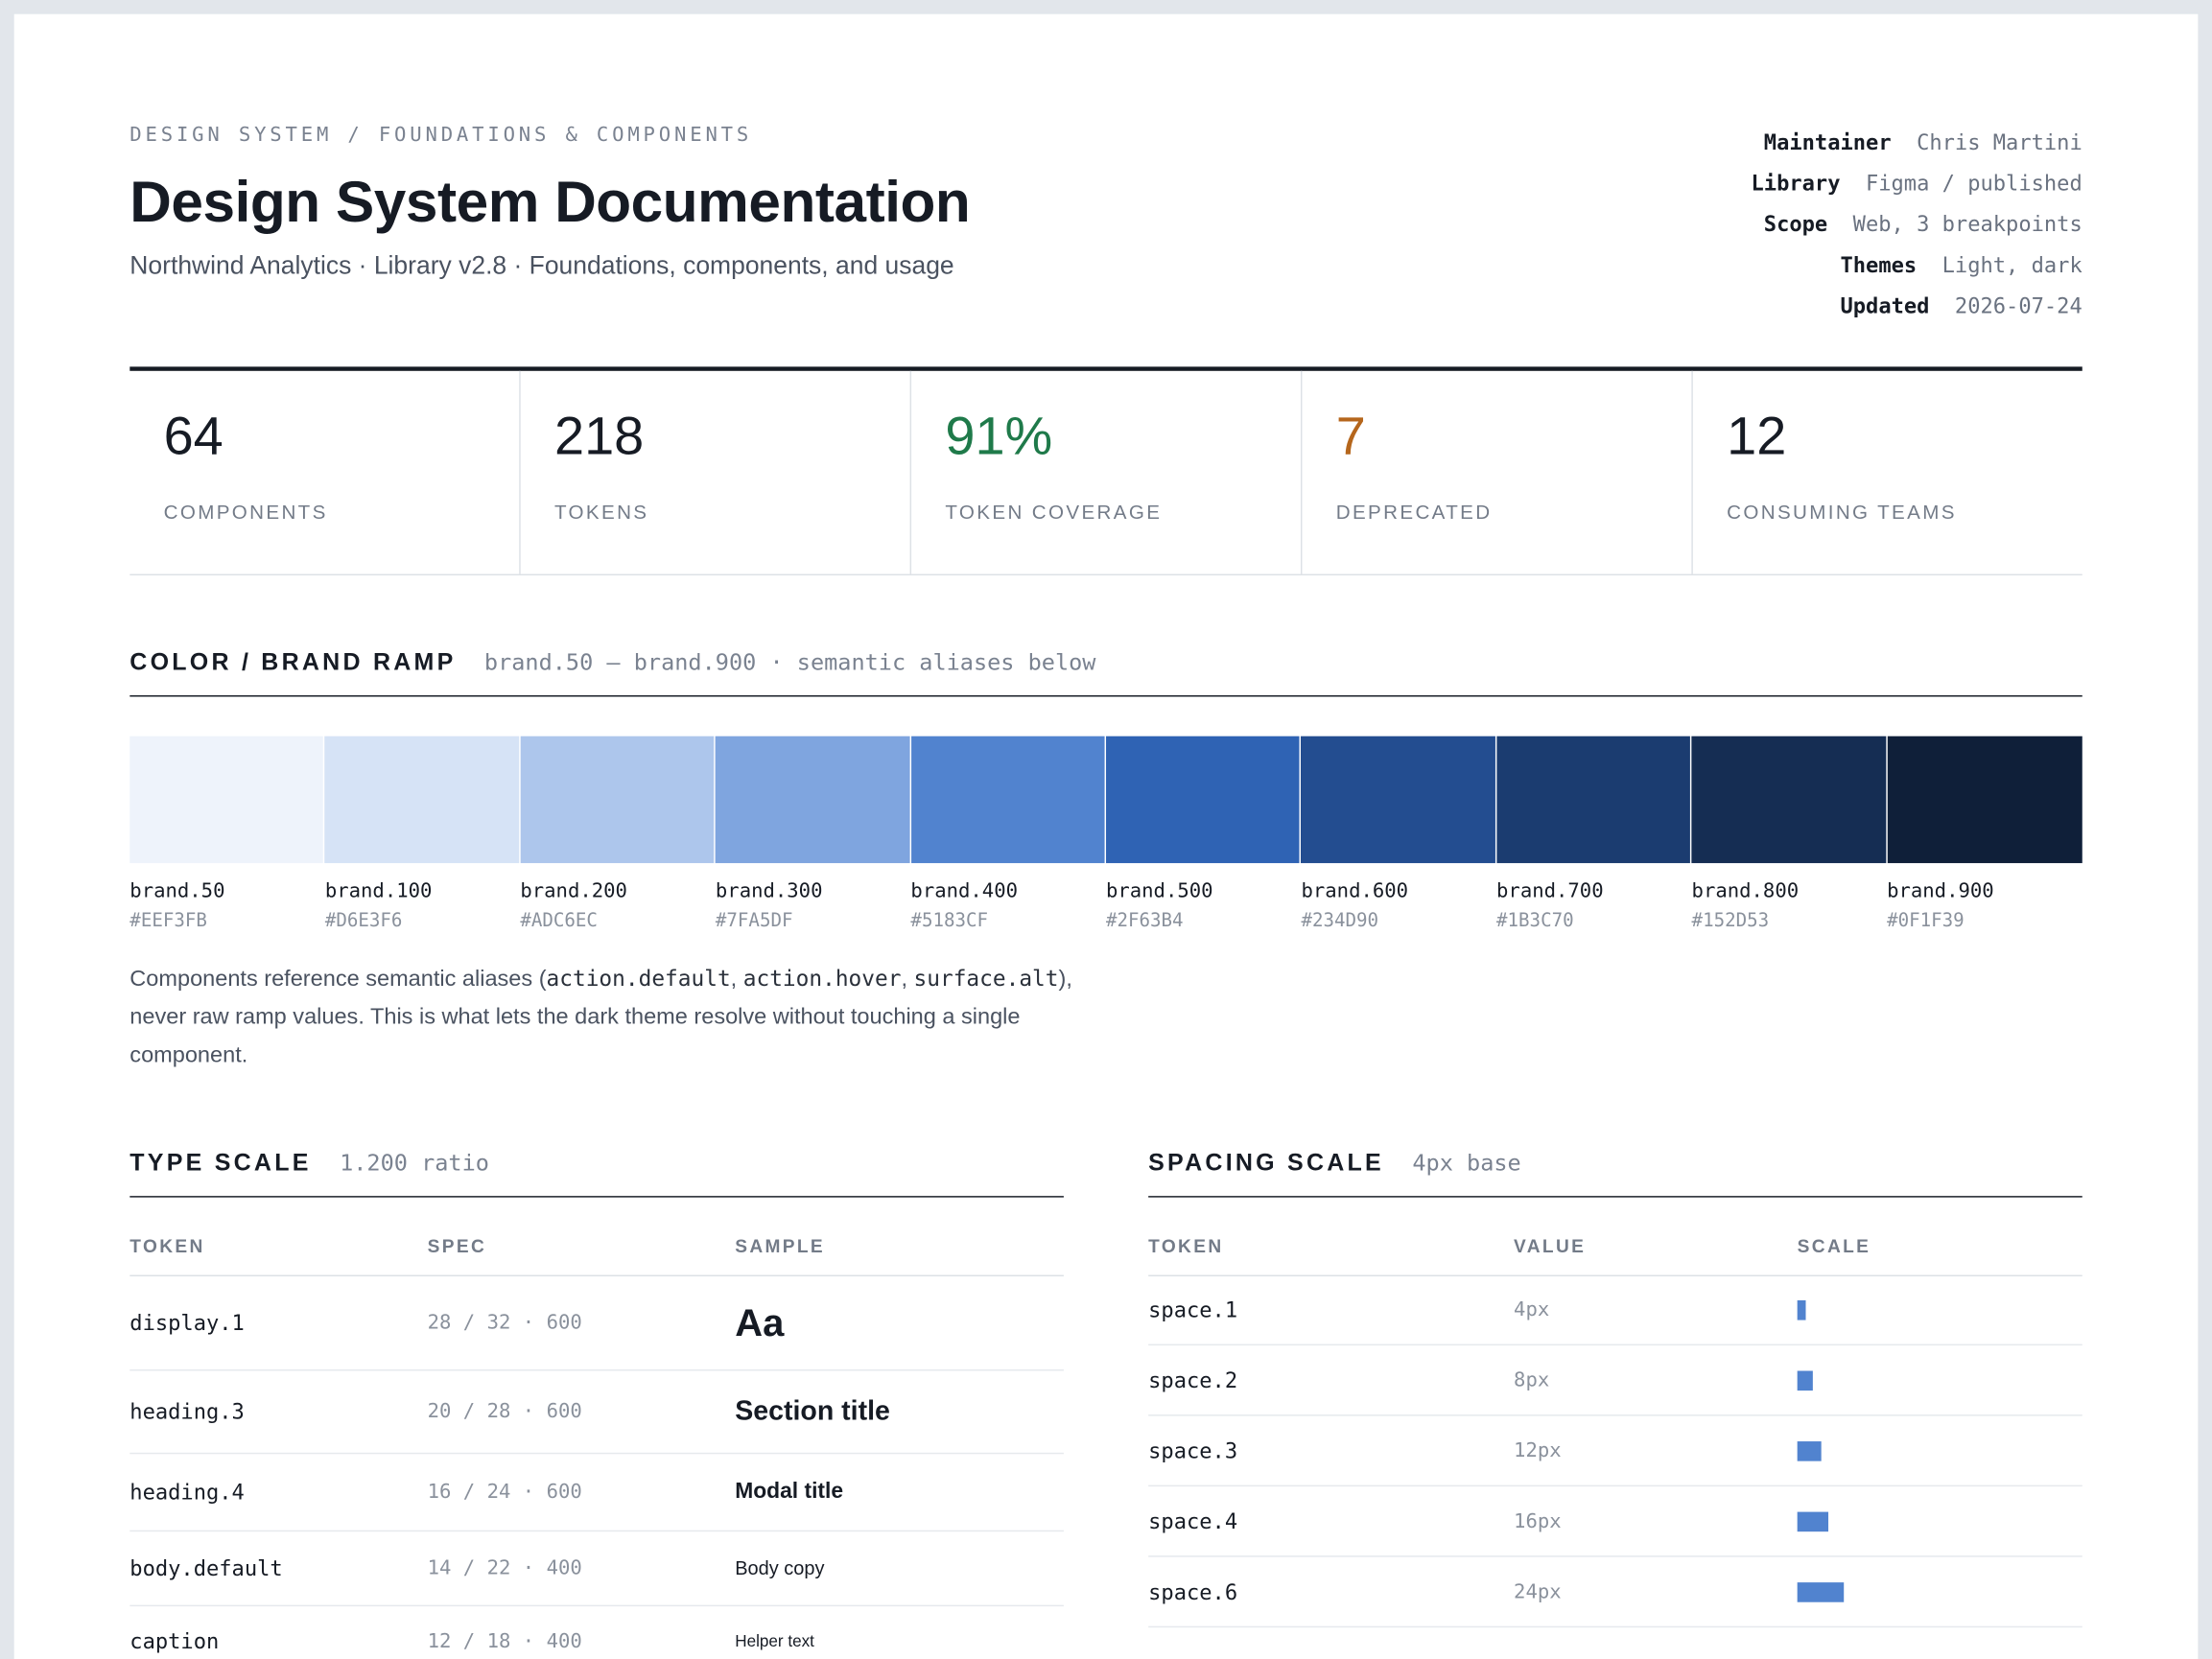 The image size is (2212, 1659). I want to click on stat-value: 64, so click(193, 438).